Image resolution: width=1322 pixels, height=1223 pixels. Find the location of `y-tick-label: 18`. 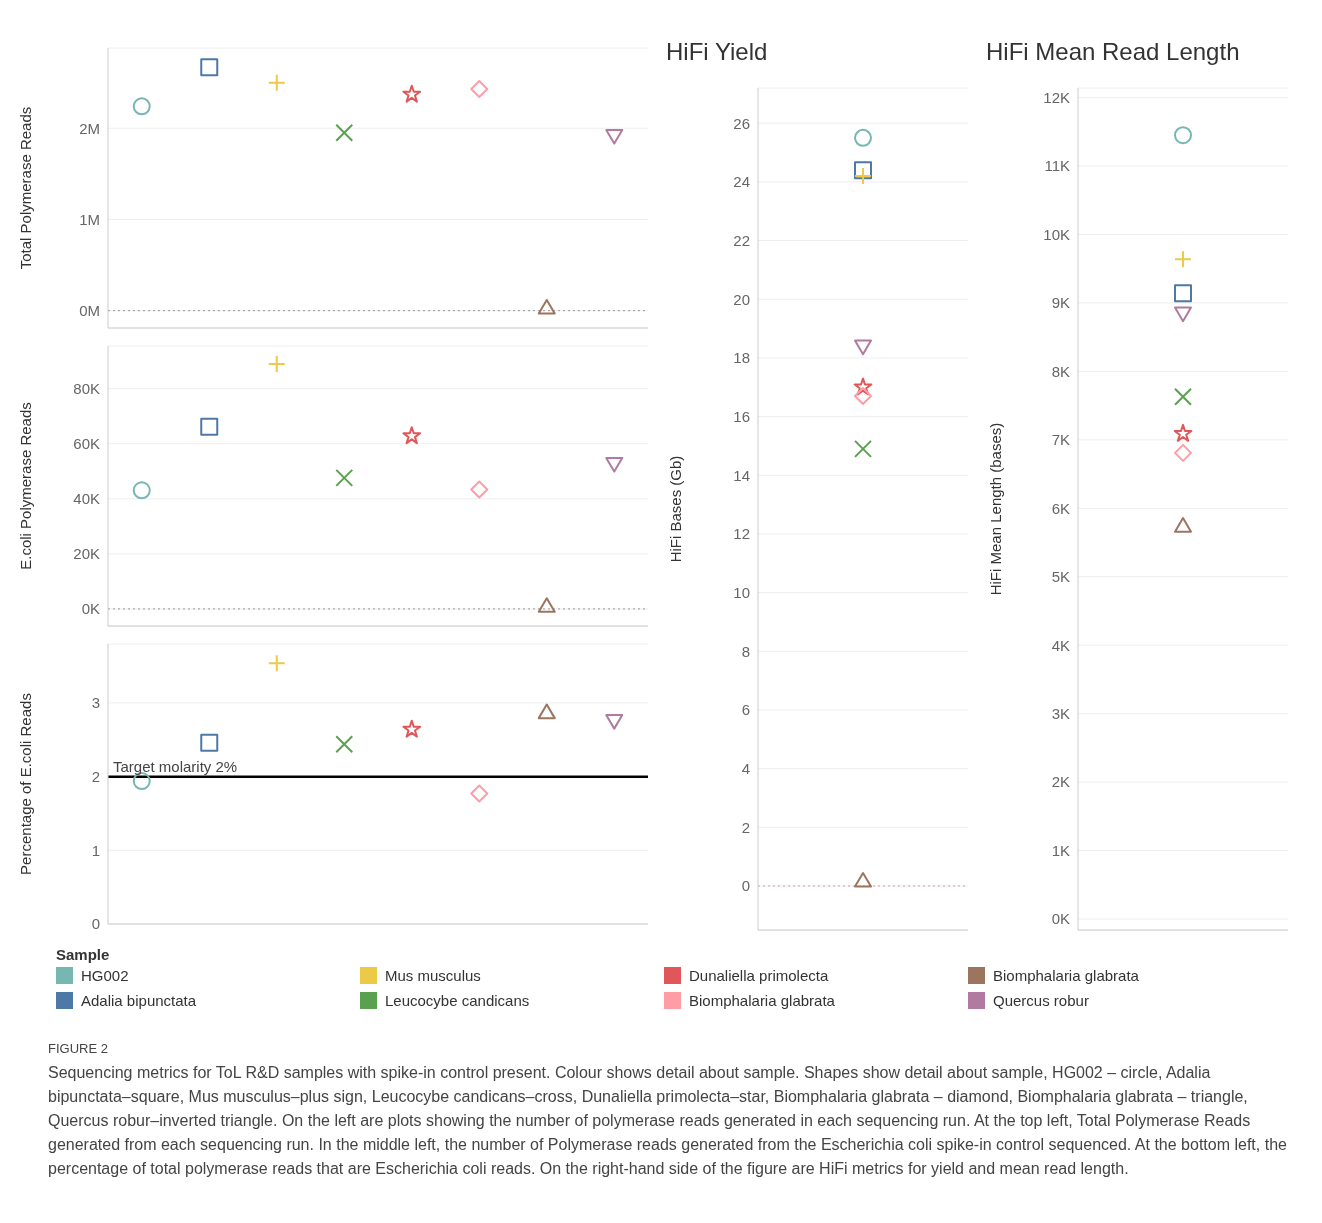

y-tick-label: 18 is located at coordinates (741, 358).